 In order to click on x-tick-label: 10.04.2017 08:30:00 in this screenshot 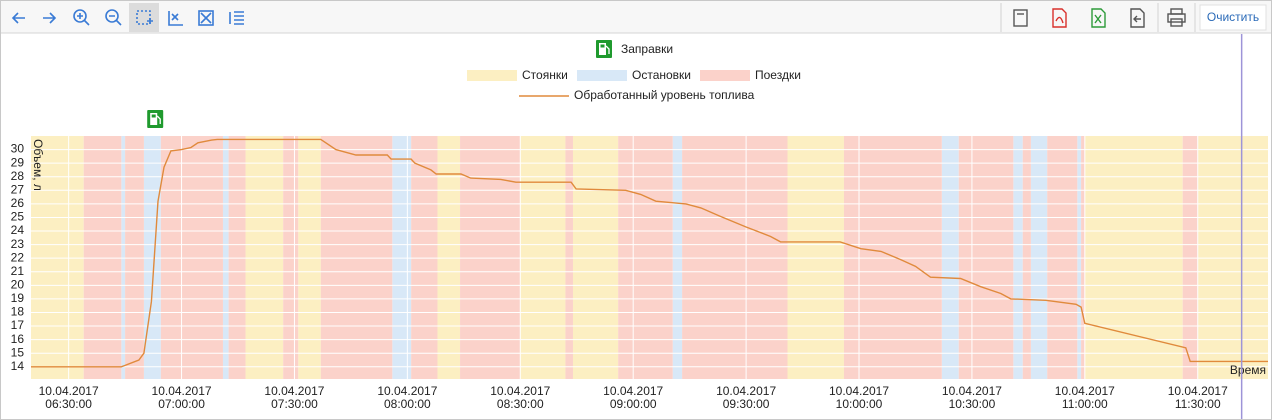, I will do `click(520, 397)`.